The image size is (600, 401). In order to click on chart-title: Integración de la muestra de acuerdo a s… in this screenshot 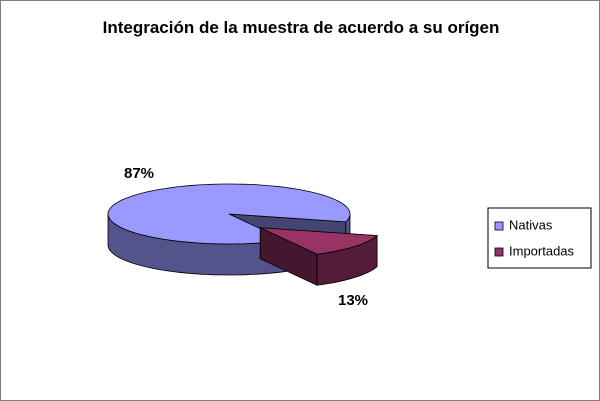, I will do `click(301, 27)`.